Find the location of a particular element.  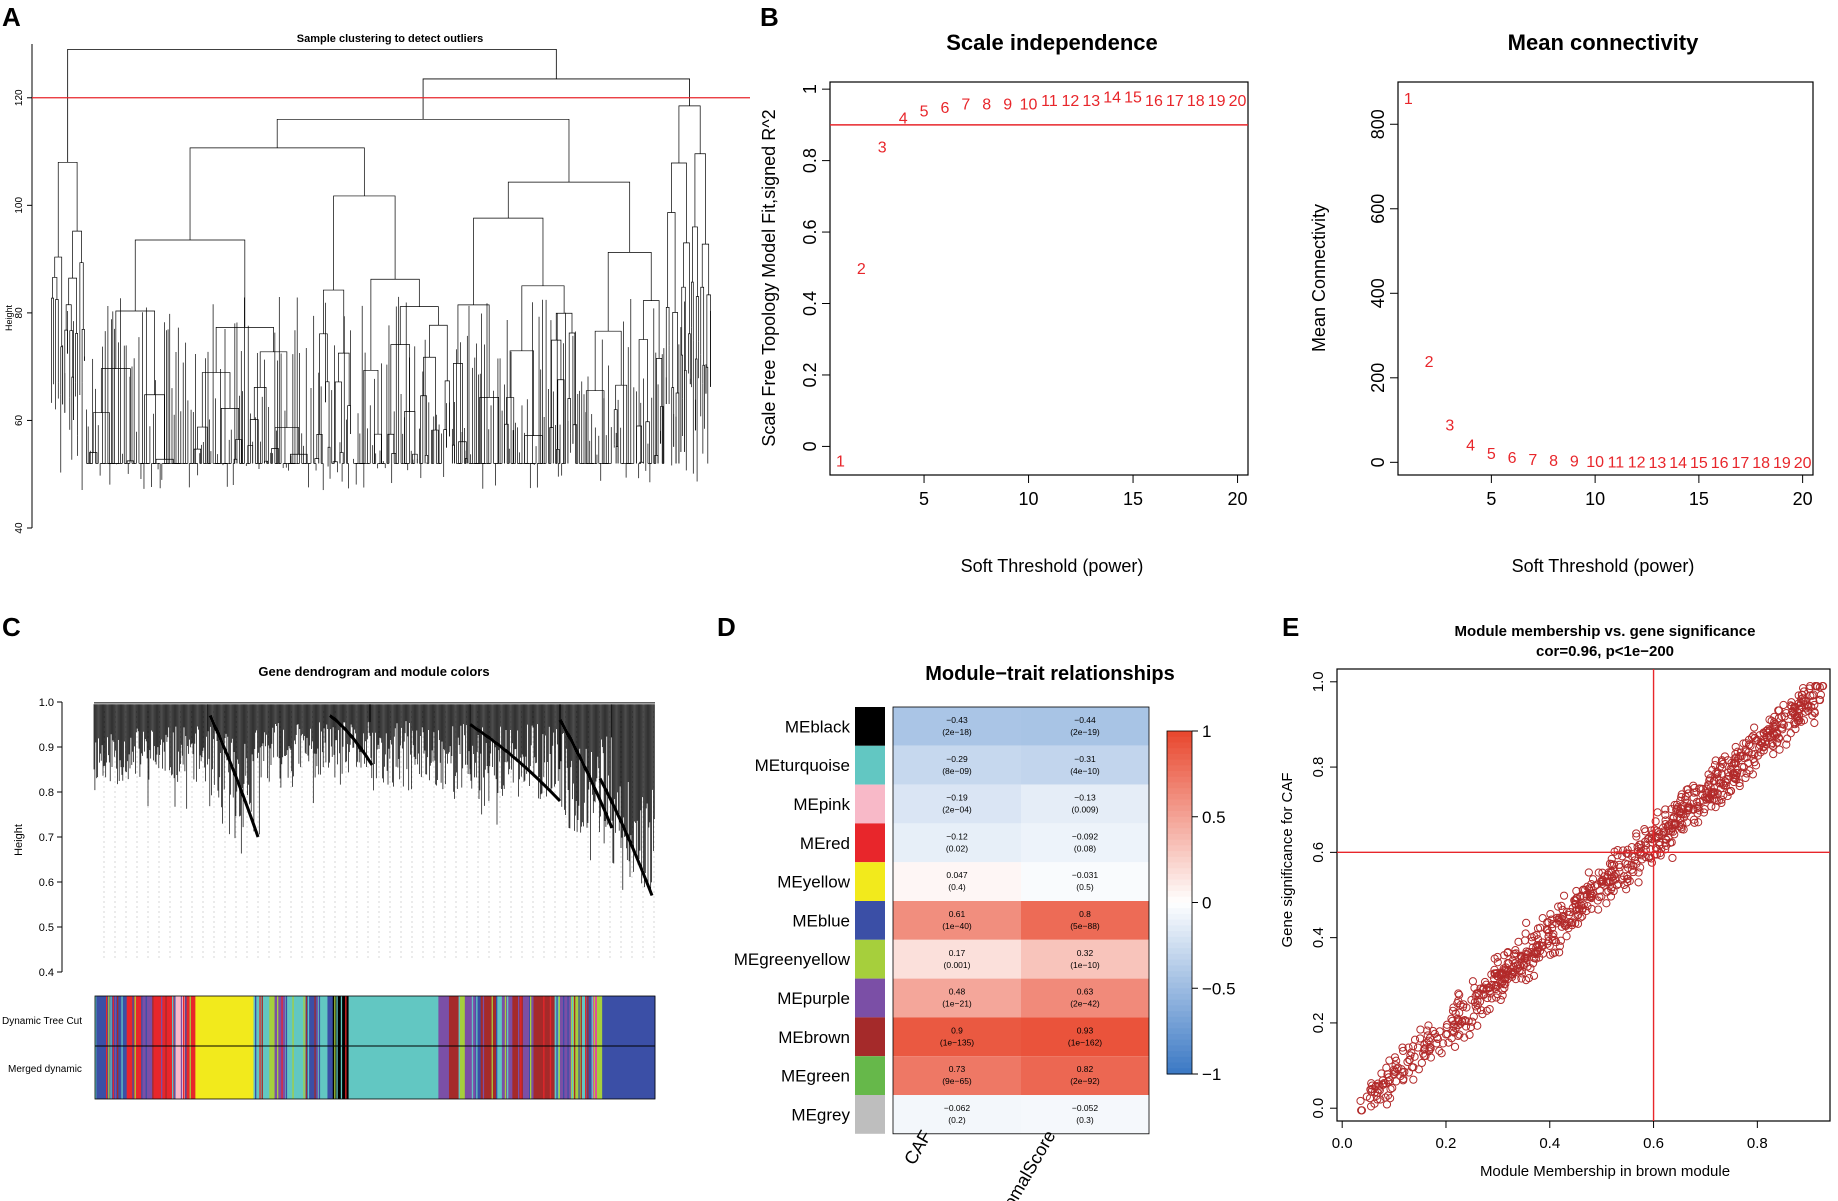

panel-d-cell-value: 0.63 is located at coordinates (1085, 992).